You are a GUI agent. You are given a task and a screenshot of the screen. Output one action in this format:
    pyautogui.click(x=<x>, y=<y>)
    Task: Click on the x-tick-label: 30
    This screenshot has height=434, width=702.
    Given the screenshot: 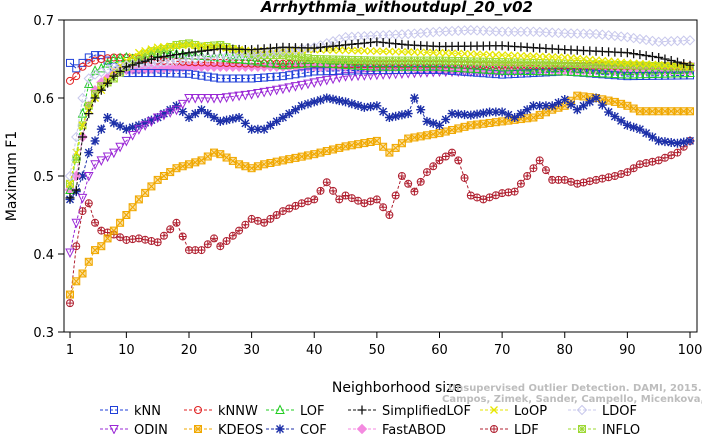 What is the action you would take?
    pyautogui.click(x=251, y=350)
    